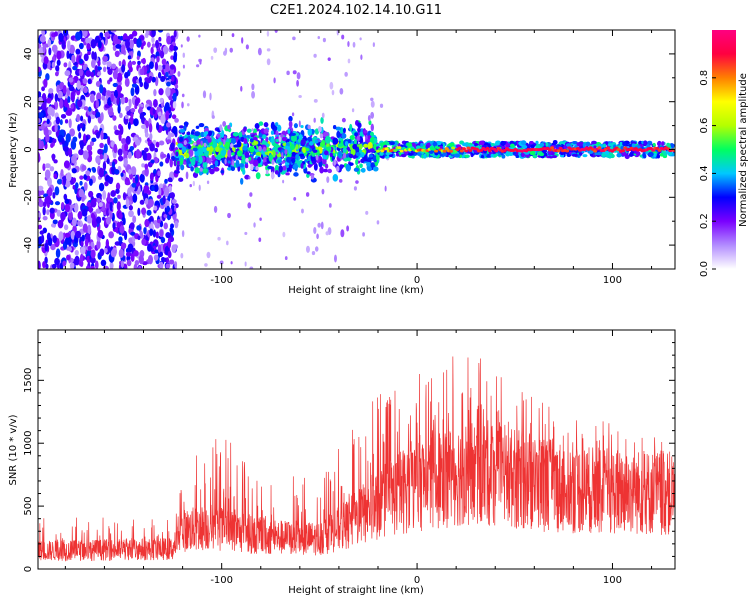  What do you see at coordinates (704, 78) in the screenshot?
I see `colorbar-tick-label: 0.8` at bounding box center [704, 78].